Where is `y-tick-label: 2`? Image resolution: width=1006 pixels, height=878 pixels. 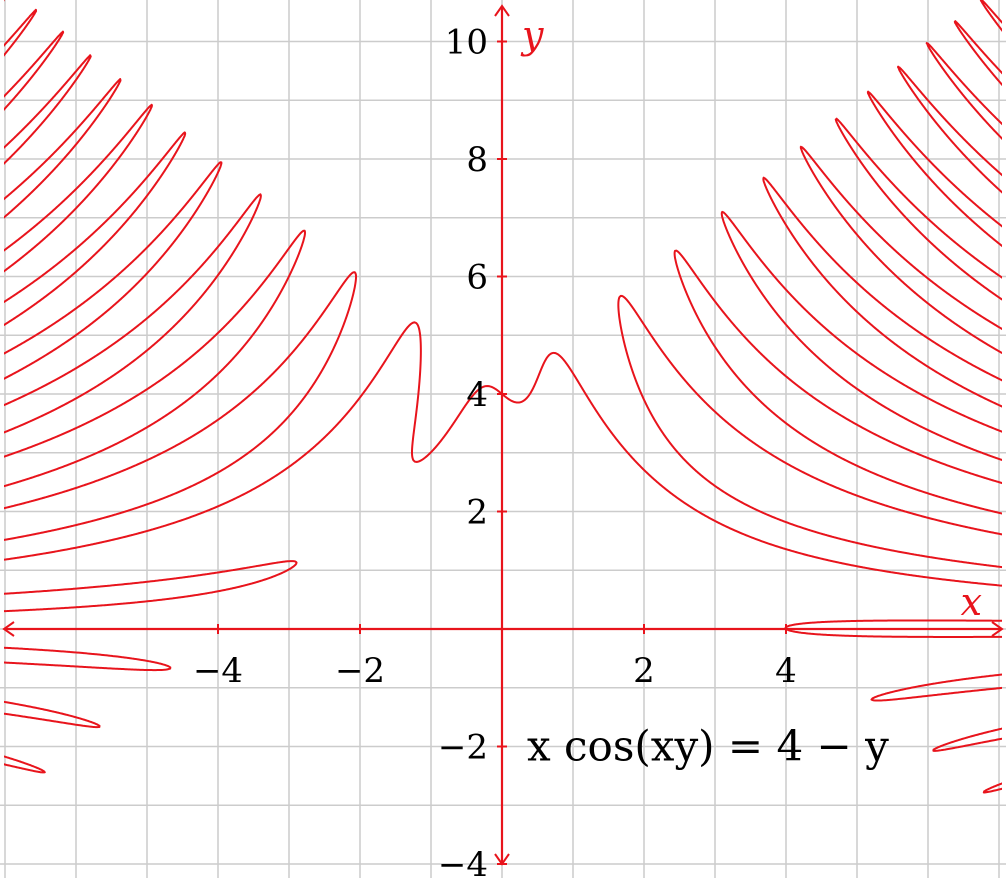
y-tick-label: 2 is located at coordinates (477, 513).